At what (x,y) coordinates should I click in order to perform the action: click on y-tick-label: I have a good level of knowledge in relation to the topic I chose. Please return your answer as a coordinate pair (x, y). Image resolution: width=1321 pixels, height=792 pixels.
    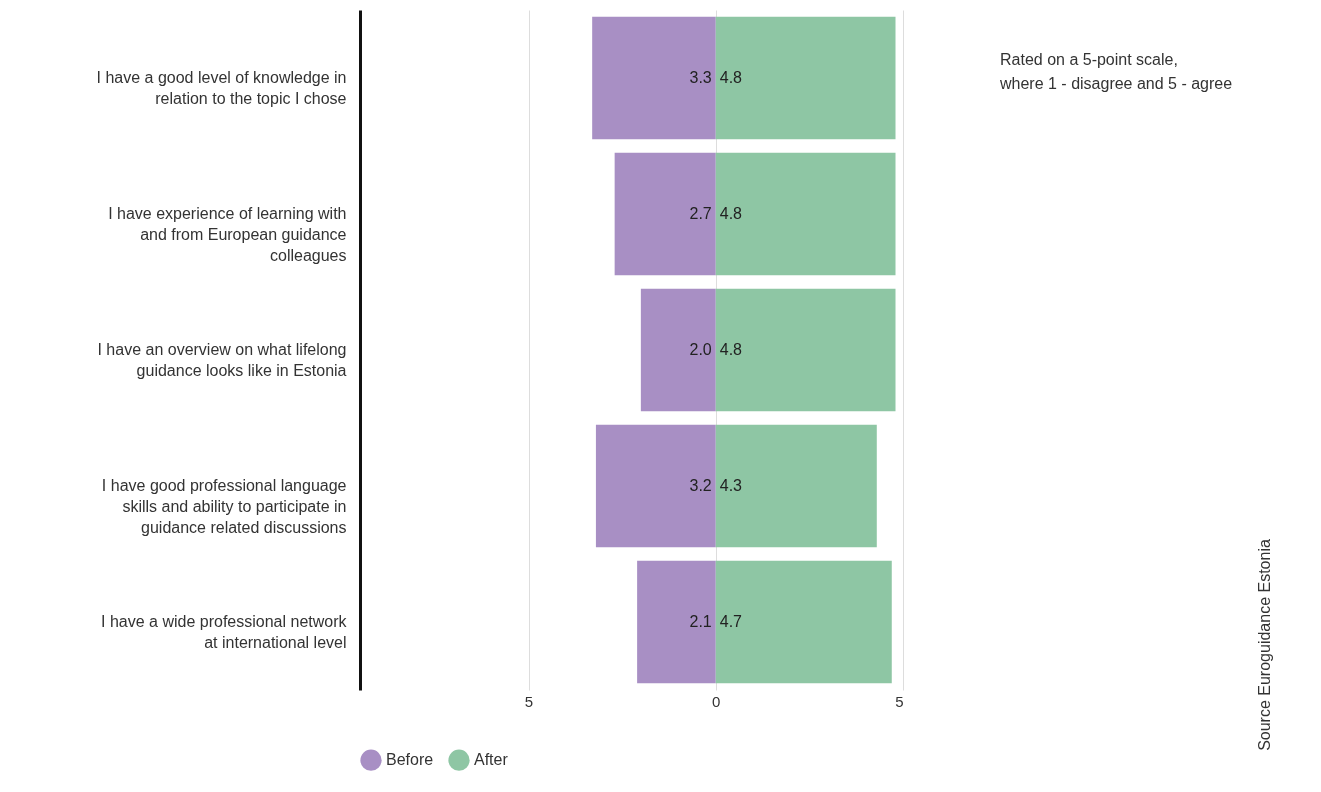
    Looking at the image, I should click on (221, 88).